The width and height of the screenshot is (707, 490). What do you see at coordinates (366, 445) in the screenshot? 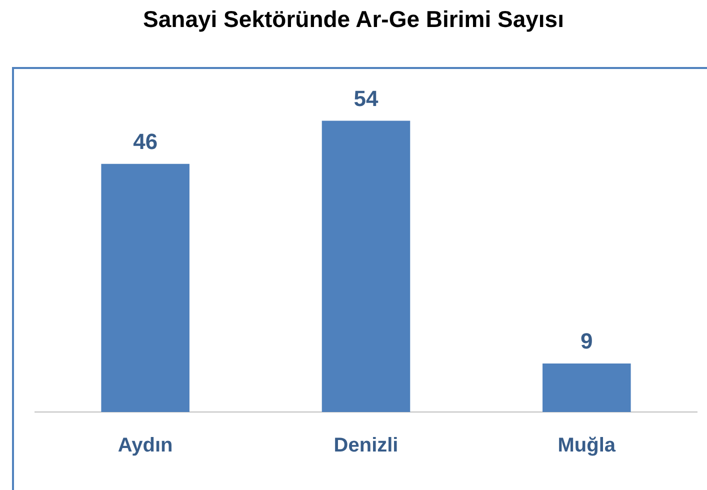
I see `x-tick-label: Denizli` at bounding box center [366, 445].